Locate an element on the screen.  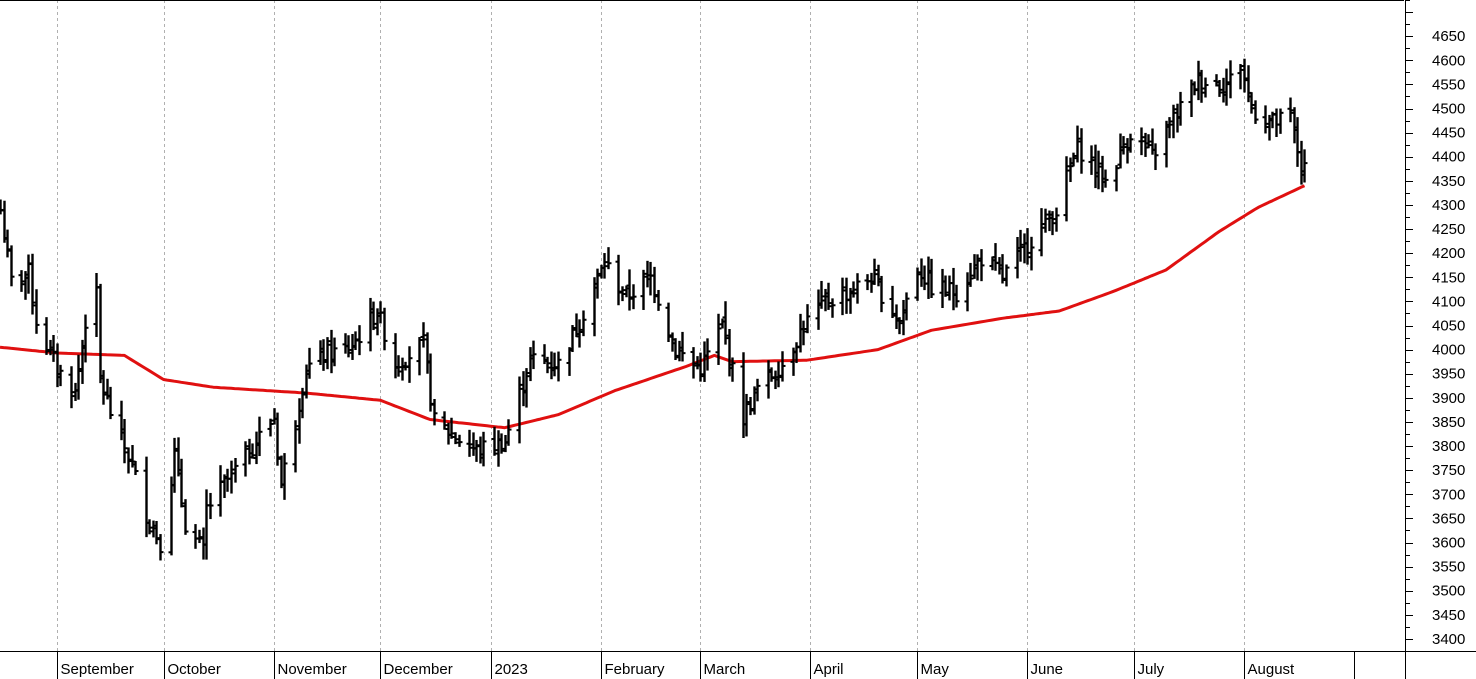
x-tick-label: May is located at coordinates (935, 669).